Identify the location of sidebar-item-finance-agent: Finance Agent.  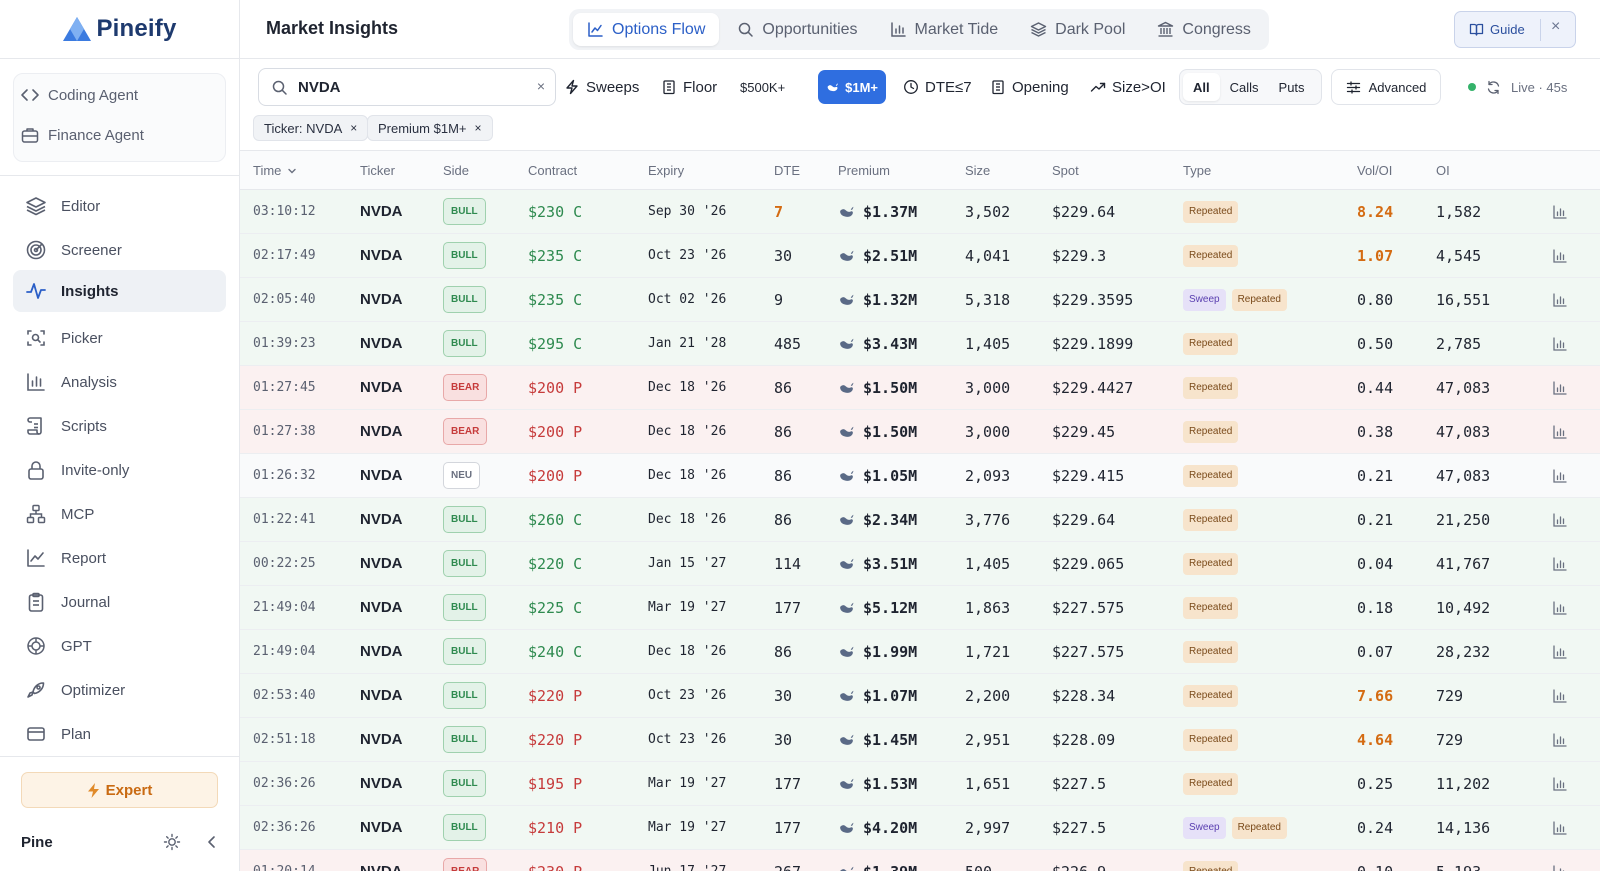
(82, 135).